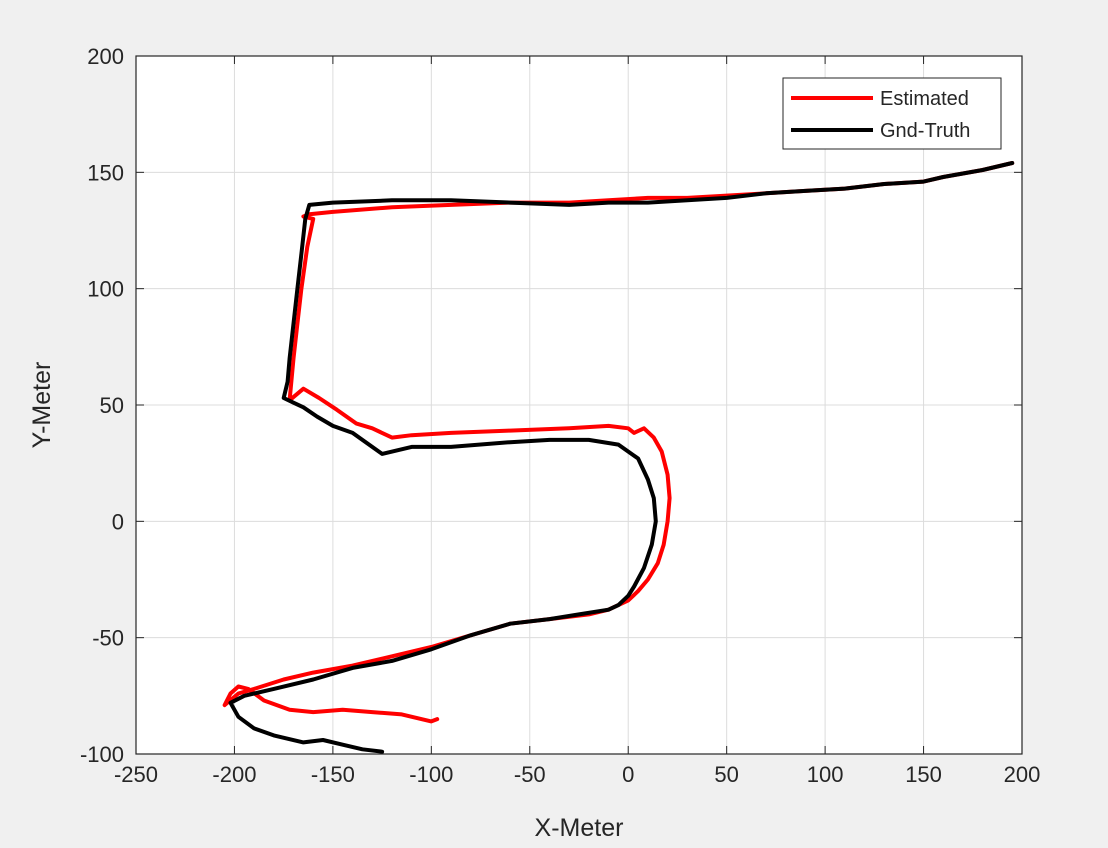  I want to click on legend: Estimated Gnd-Truth, so click(892, 113).